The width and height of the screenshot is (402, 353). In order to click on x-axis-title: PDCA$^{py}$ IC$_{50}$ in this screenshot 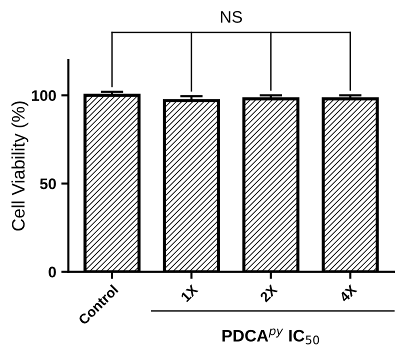, I will do `click(271, 336)`.